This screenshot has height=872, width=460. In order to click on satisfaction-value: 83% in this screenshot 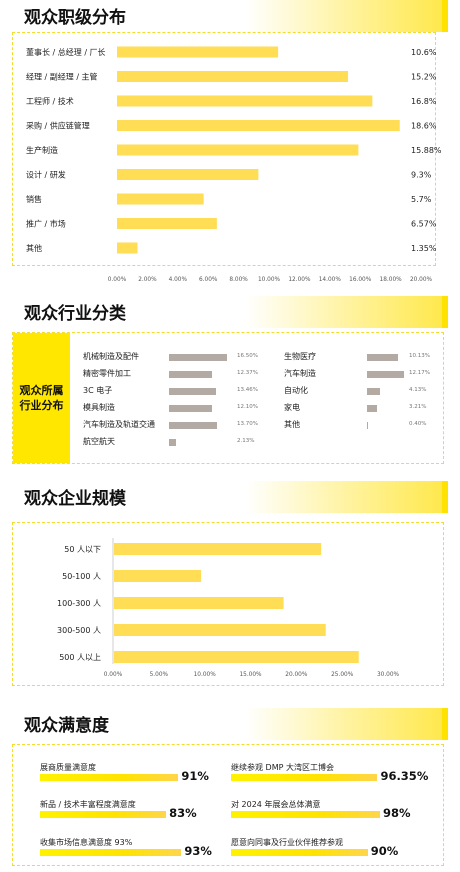, I will do `click(183, 813)`.